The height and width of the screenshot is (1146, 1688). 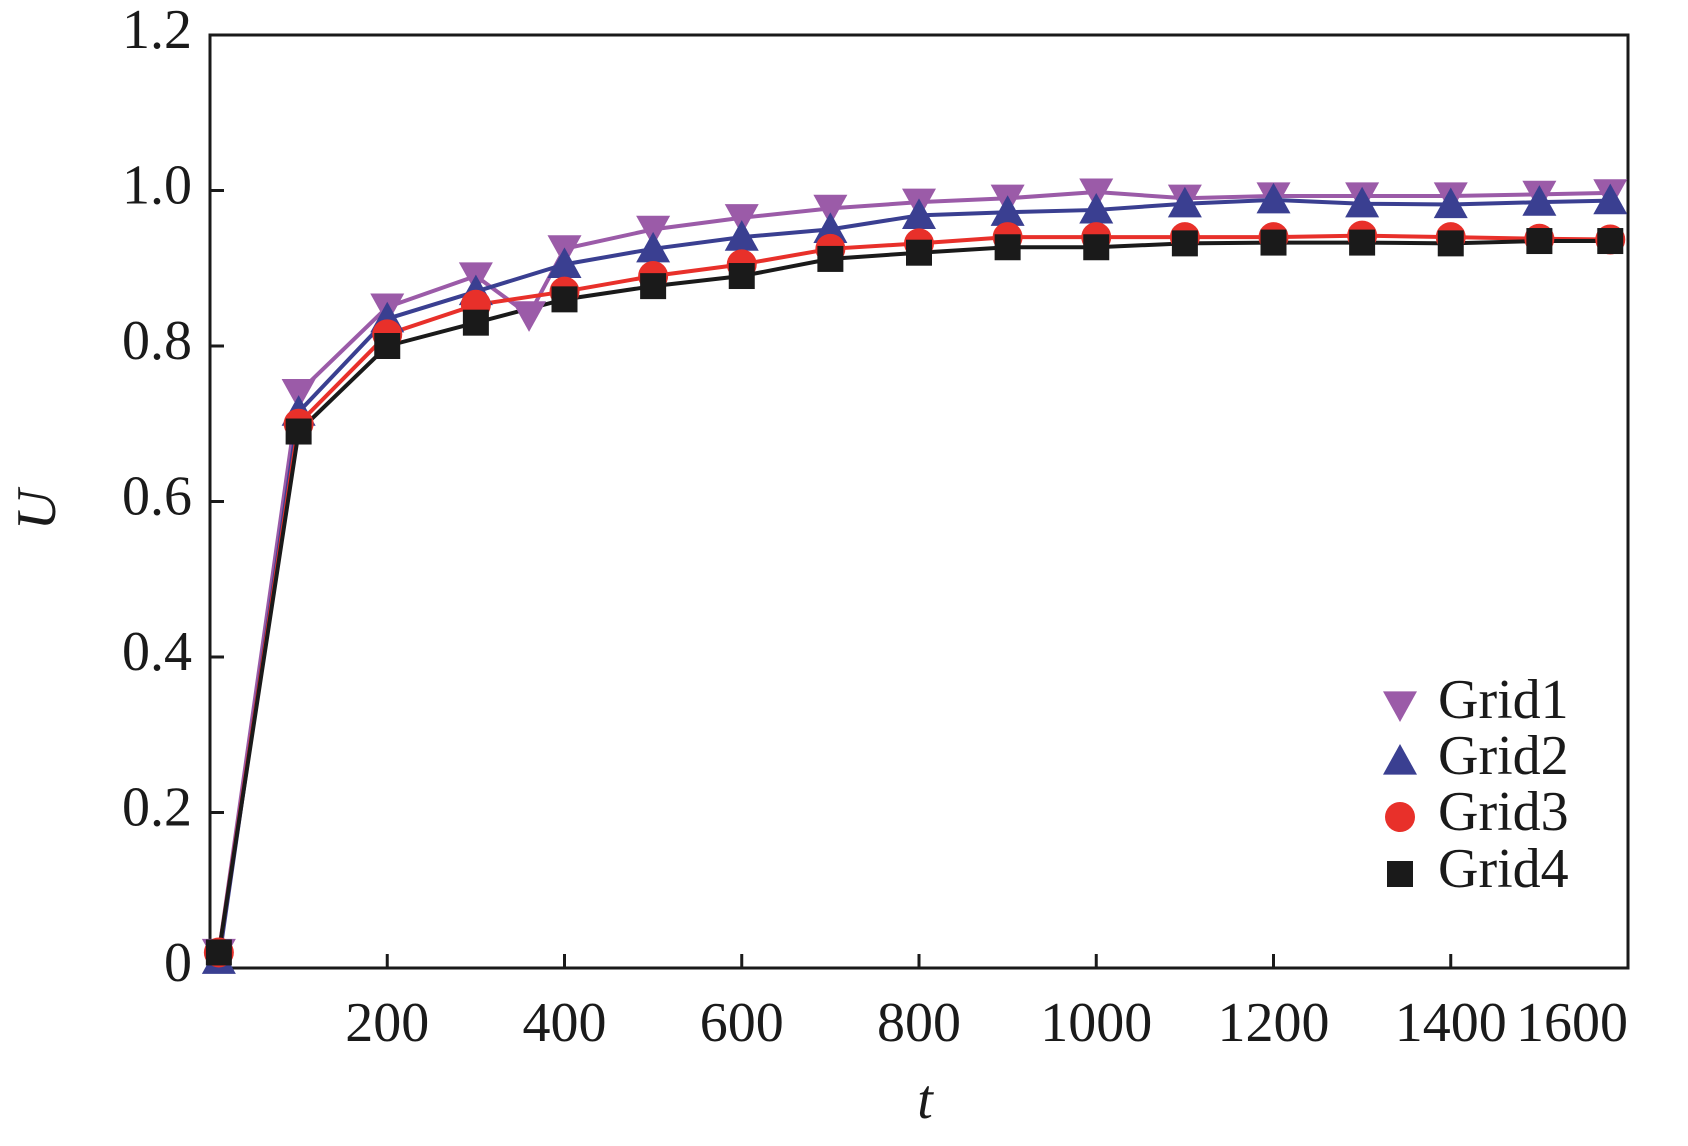 What do you see at coordinates (1451, 1023) in the screenshot?
I see `x-tick-label: 1400` at bounding box center [1451, 1023].